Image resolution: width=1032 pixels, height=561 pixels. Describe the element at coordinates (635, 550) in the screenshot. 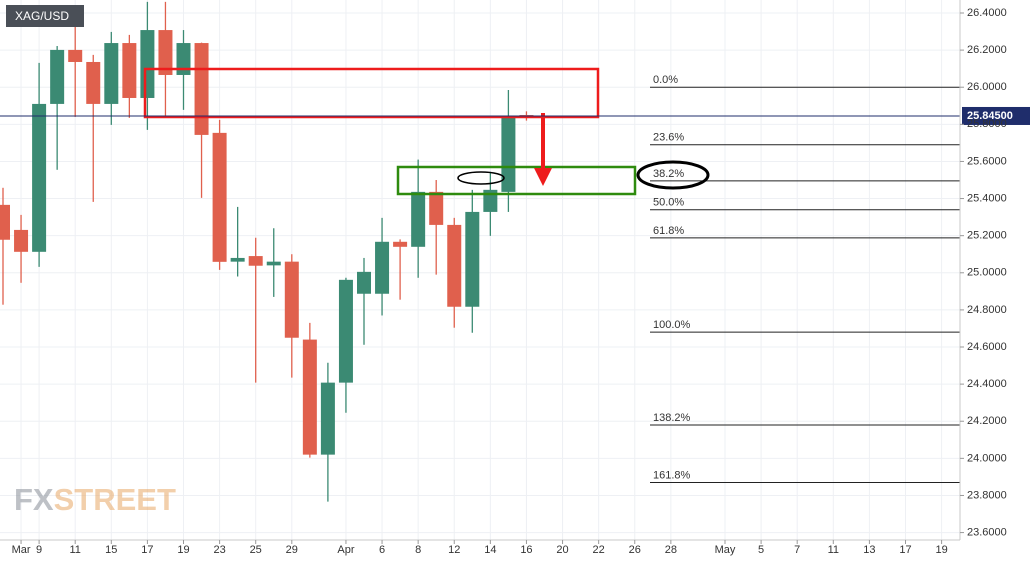

I see `x-tick-label: 26` at that location.